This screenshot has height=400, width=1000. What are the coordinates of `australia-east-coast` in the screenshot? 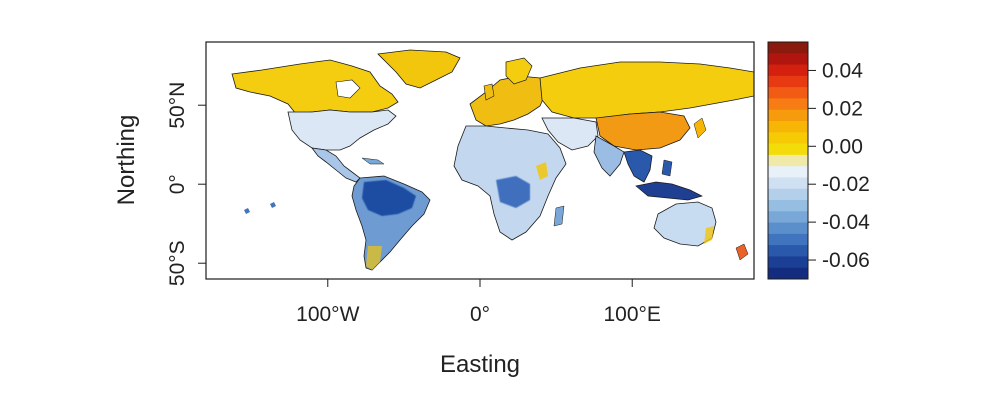 It's located at (709, 235).